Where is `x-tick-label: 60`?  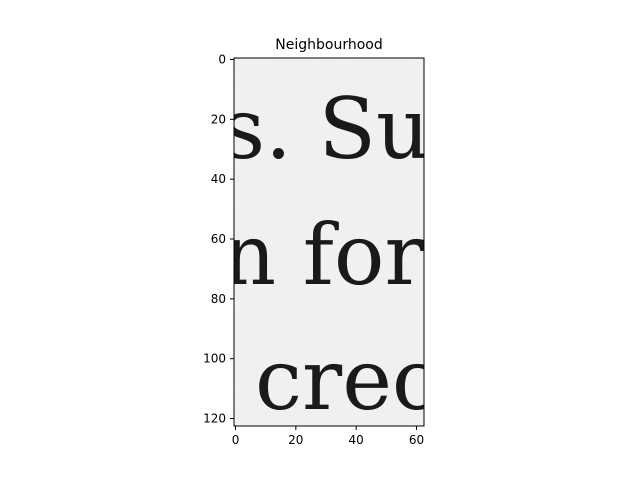 x-tick-label: 60 is located at coordinates (416, 440).